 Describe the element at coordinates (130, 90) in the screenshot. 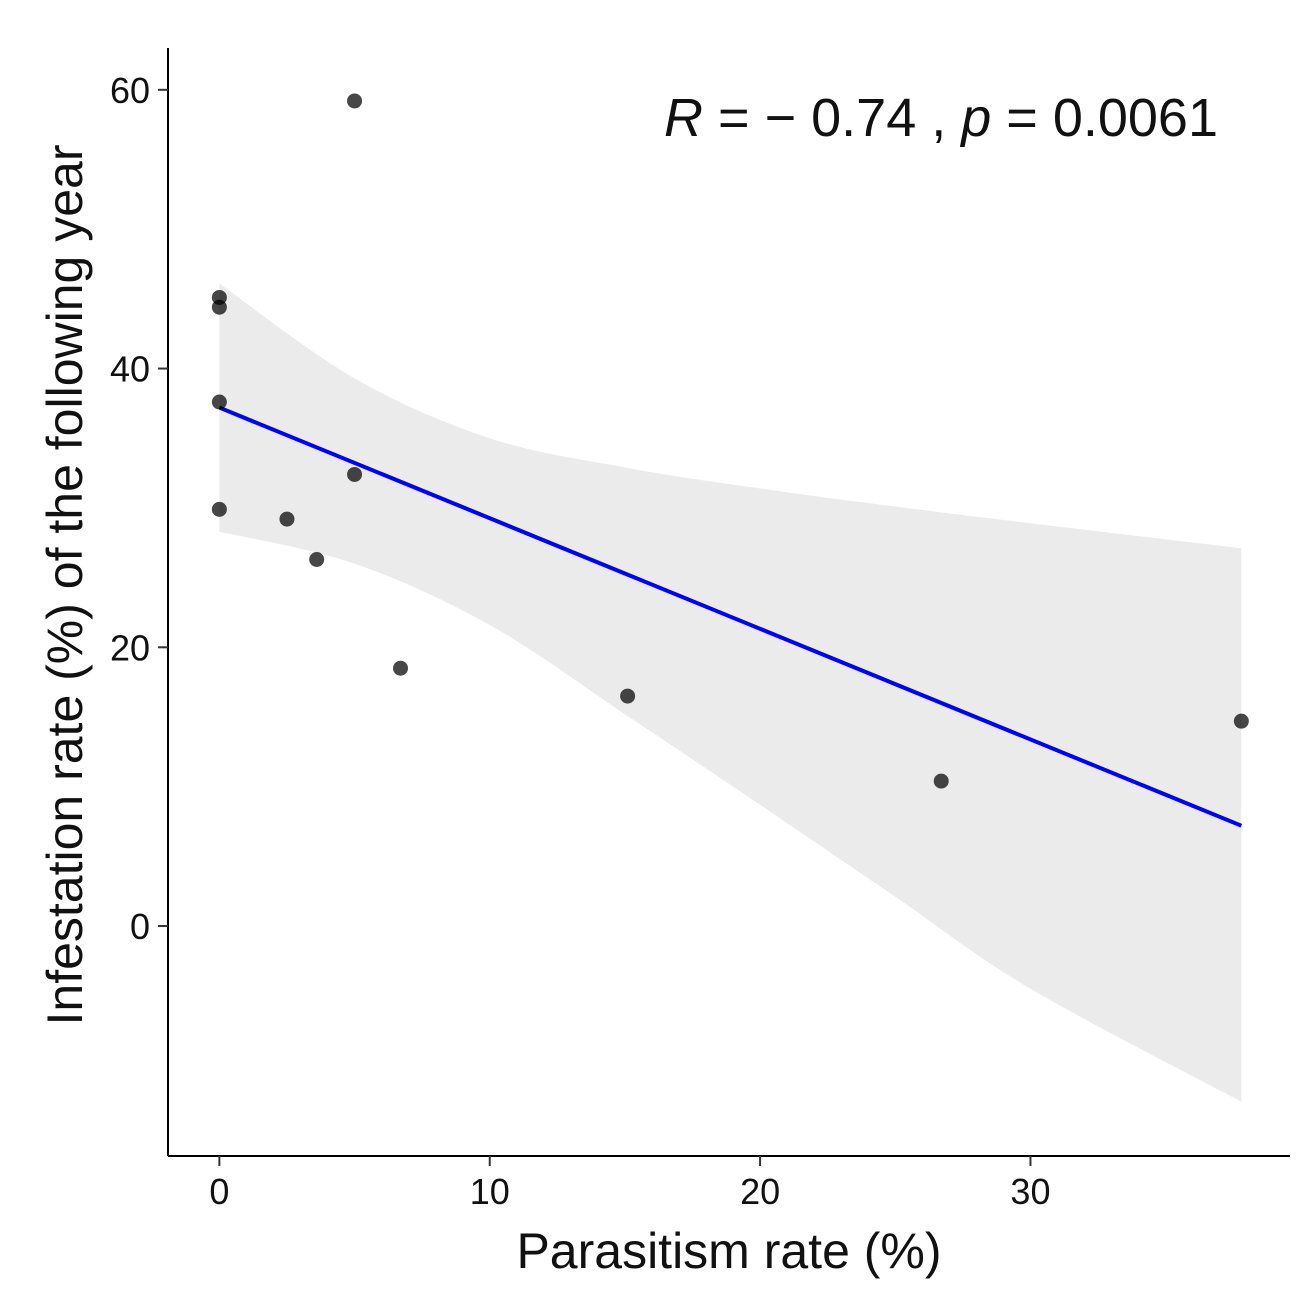

I see `y-tick-label-60: 60` at that location.